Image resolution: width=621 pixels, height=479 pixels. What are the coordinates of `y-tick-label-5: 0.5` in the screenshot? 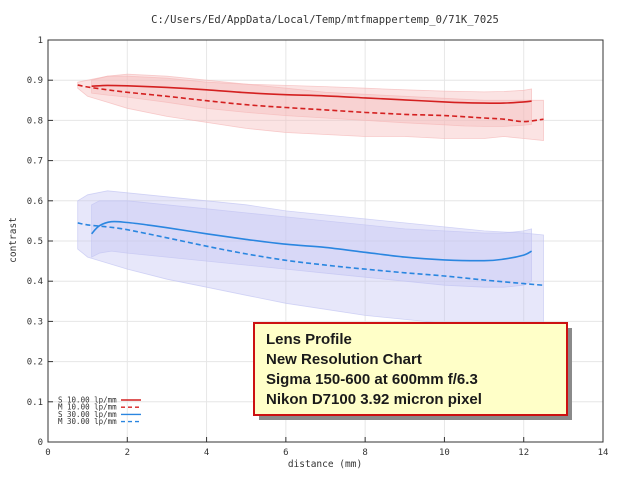 It's located at (35, 242).